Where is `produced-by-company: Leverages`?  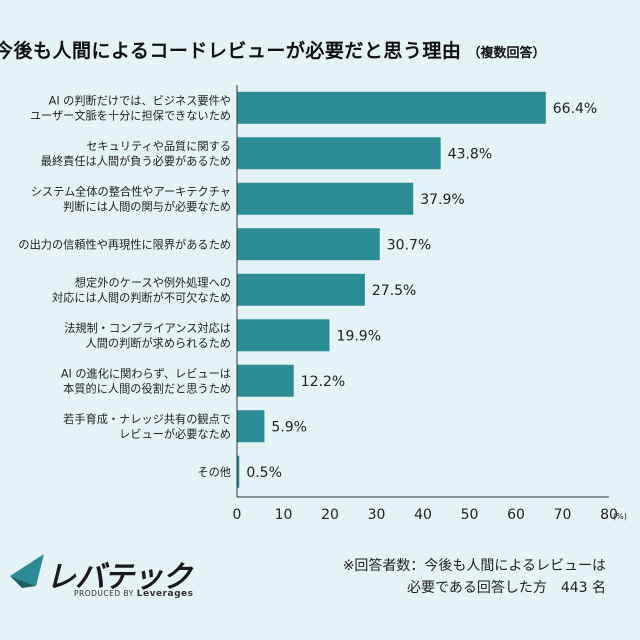
produced-by-company: Leverages is located at coordinates (165, 594).